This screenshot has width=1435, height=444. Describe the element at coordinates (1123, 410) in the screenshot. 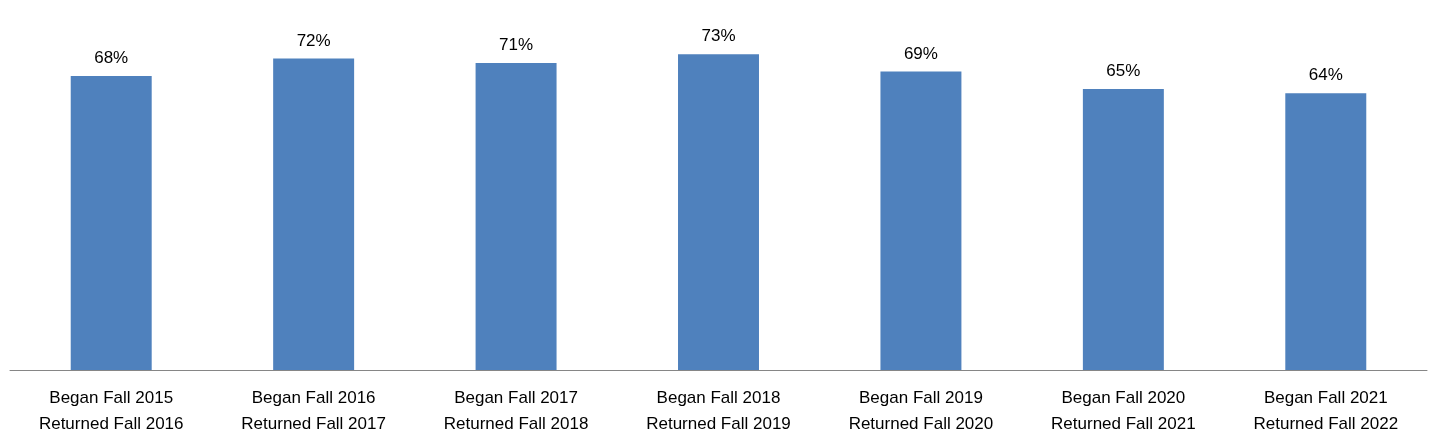

I see `x-tick-label: Began Fall 2020 Returned Fall 2021` at that location.